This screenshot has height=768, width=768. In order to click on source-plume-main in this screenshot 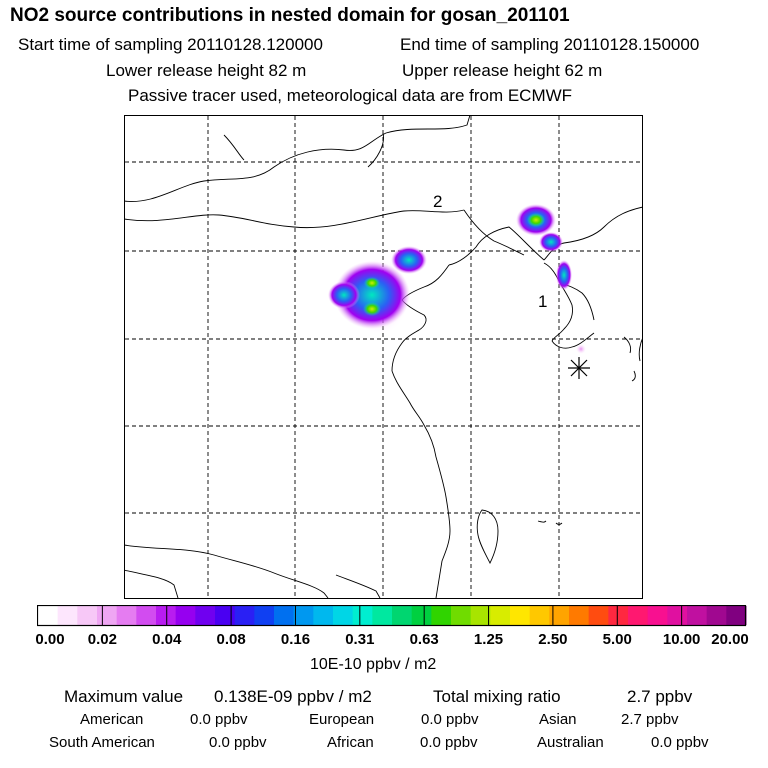, I will do `click(377, 290)`.